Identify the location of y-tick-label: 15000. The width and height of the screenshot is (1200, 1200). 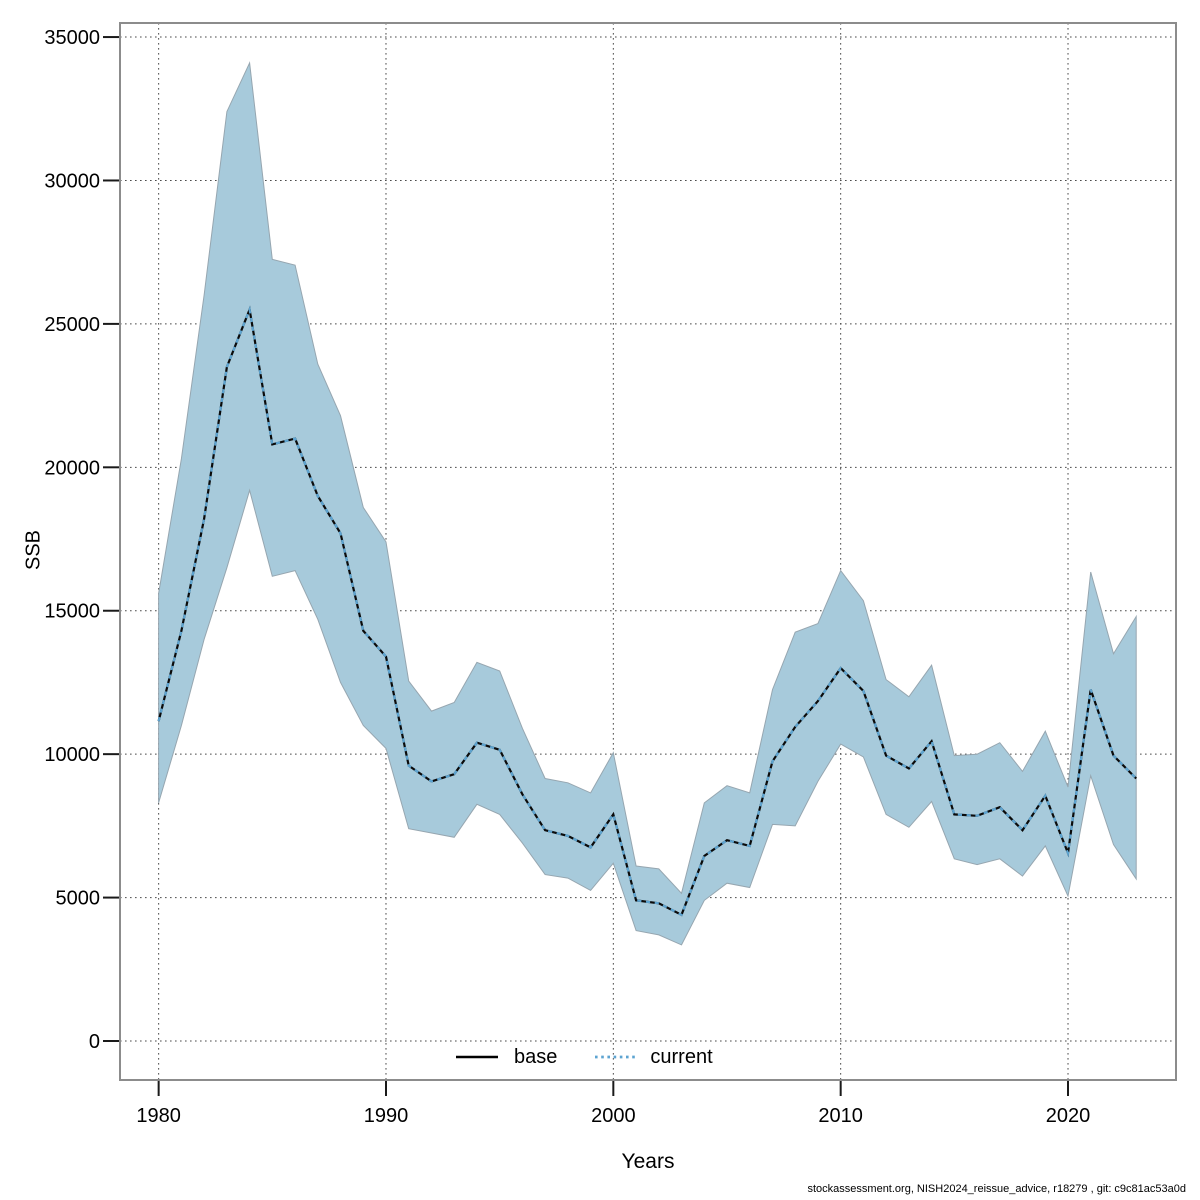
(72, 612).